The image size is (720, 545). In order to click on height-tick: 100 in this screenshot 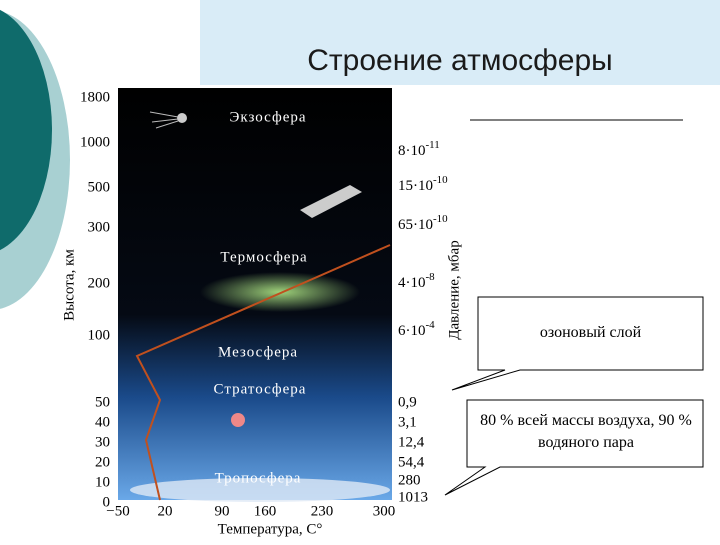, I will do `click(99, 335)`.